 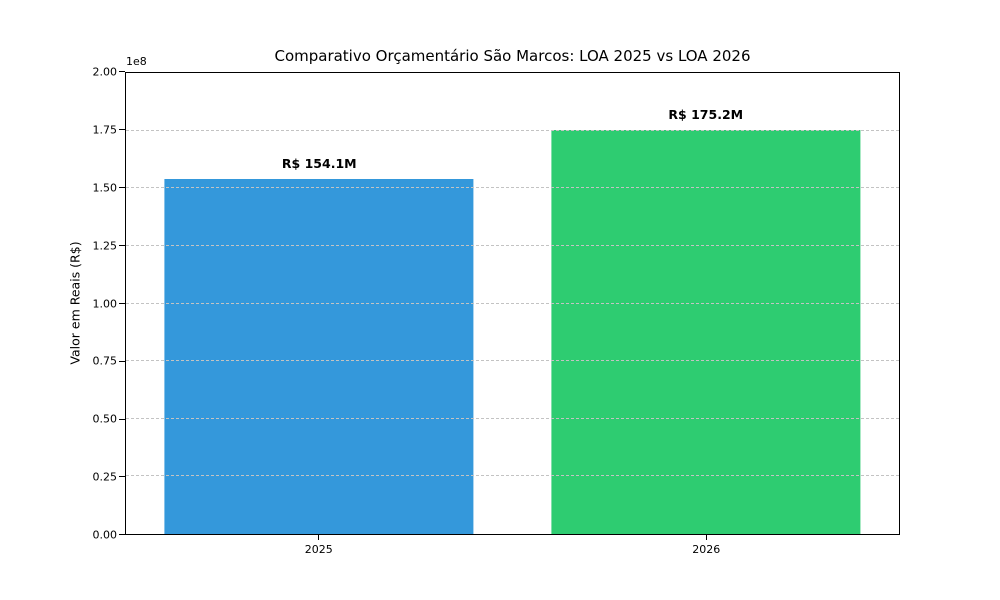 I want to click on bar-value-label: R$ 175.2M, so click(x=706, y=115).